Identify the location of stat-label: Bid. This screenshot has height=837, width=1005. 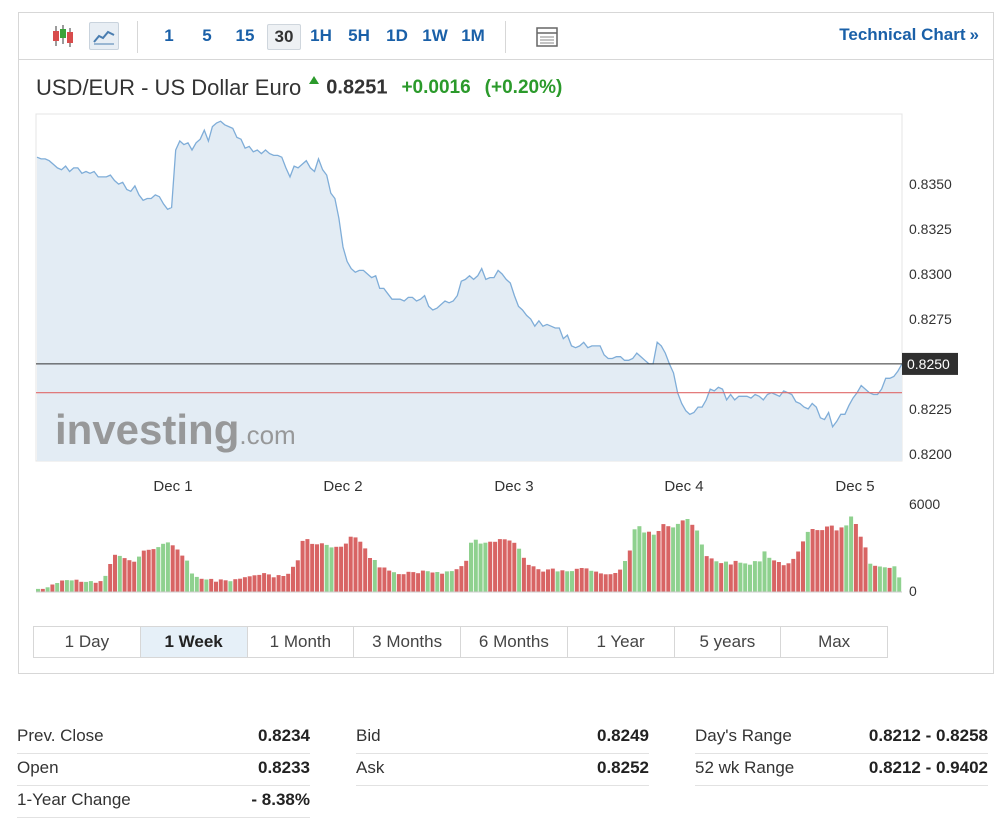
(368, 735).